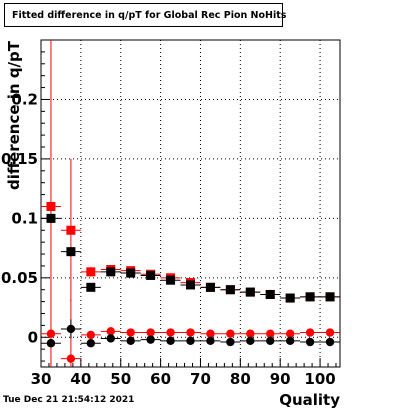 The width and height of the screenshot is (400, 409). I want to click on x-tick-label: 50, so click(120, 379).